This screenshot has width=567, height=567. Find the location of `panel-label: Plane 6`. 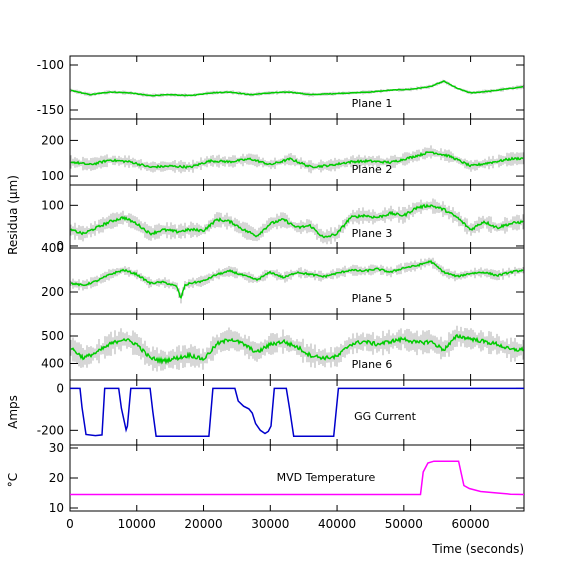

panel-label: Plane 6 is located at coordinates (372, 364).